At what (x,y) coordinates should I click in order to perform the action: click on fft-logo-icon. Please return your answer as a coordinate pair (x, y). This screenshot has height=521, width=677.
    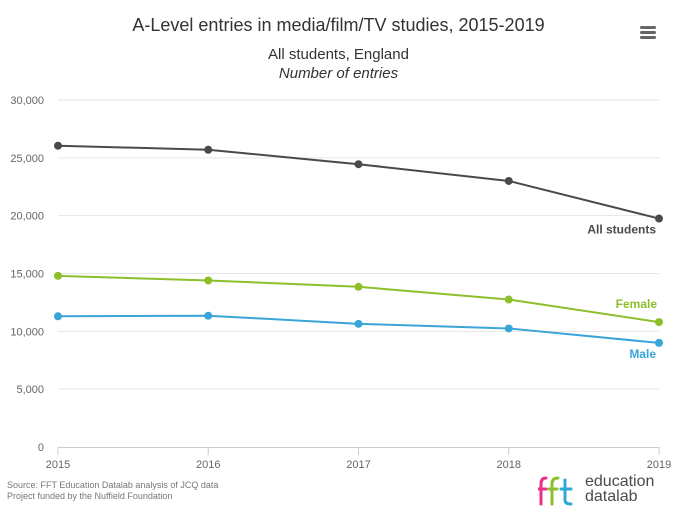
    Looking at the image, I should click on (555, 491).